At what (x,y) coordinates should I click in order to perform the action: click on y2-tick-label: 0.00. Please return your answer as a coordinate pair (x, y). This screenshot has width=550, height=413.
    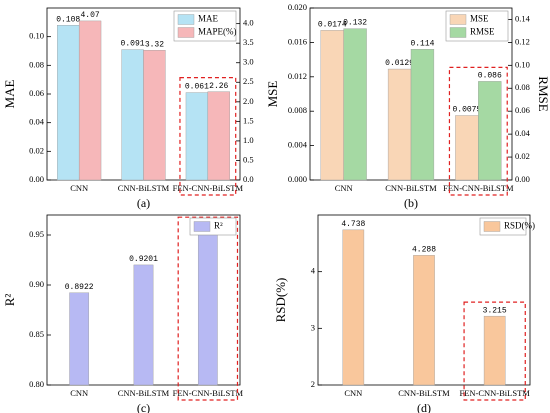
    Looking at the image, I should click on (522, 179).